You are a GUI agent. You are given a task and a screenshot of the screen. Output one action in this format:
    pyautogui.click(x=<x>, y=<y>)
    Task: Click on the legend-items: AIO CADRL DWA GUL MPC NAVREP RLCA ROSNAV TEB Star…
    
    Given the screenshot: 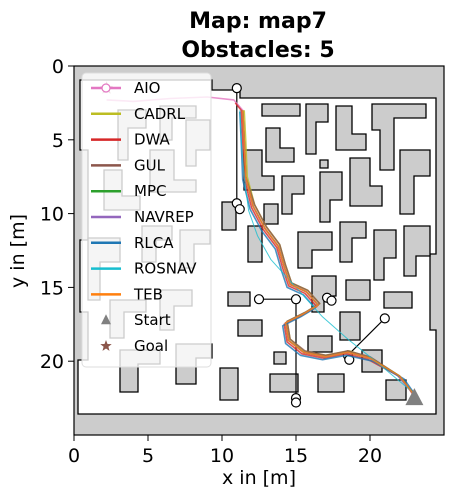 What is the action you would take?
    pyautogui.click(x=144, y=217)
    